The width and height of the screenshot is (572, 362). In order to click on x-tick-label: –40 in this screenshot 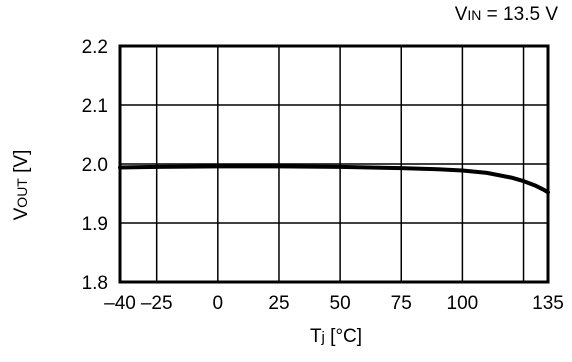, I will do `click(120, 303)`.